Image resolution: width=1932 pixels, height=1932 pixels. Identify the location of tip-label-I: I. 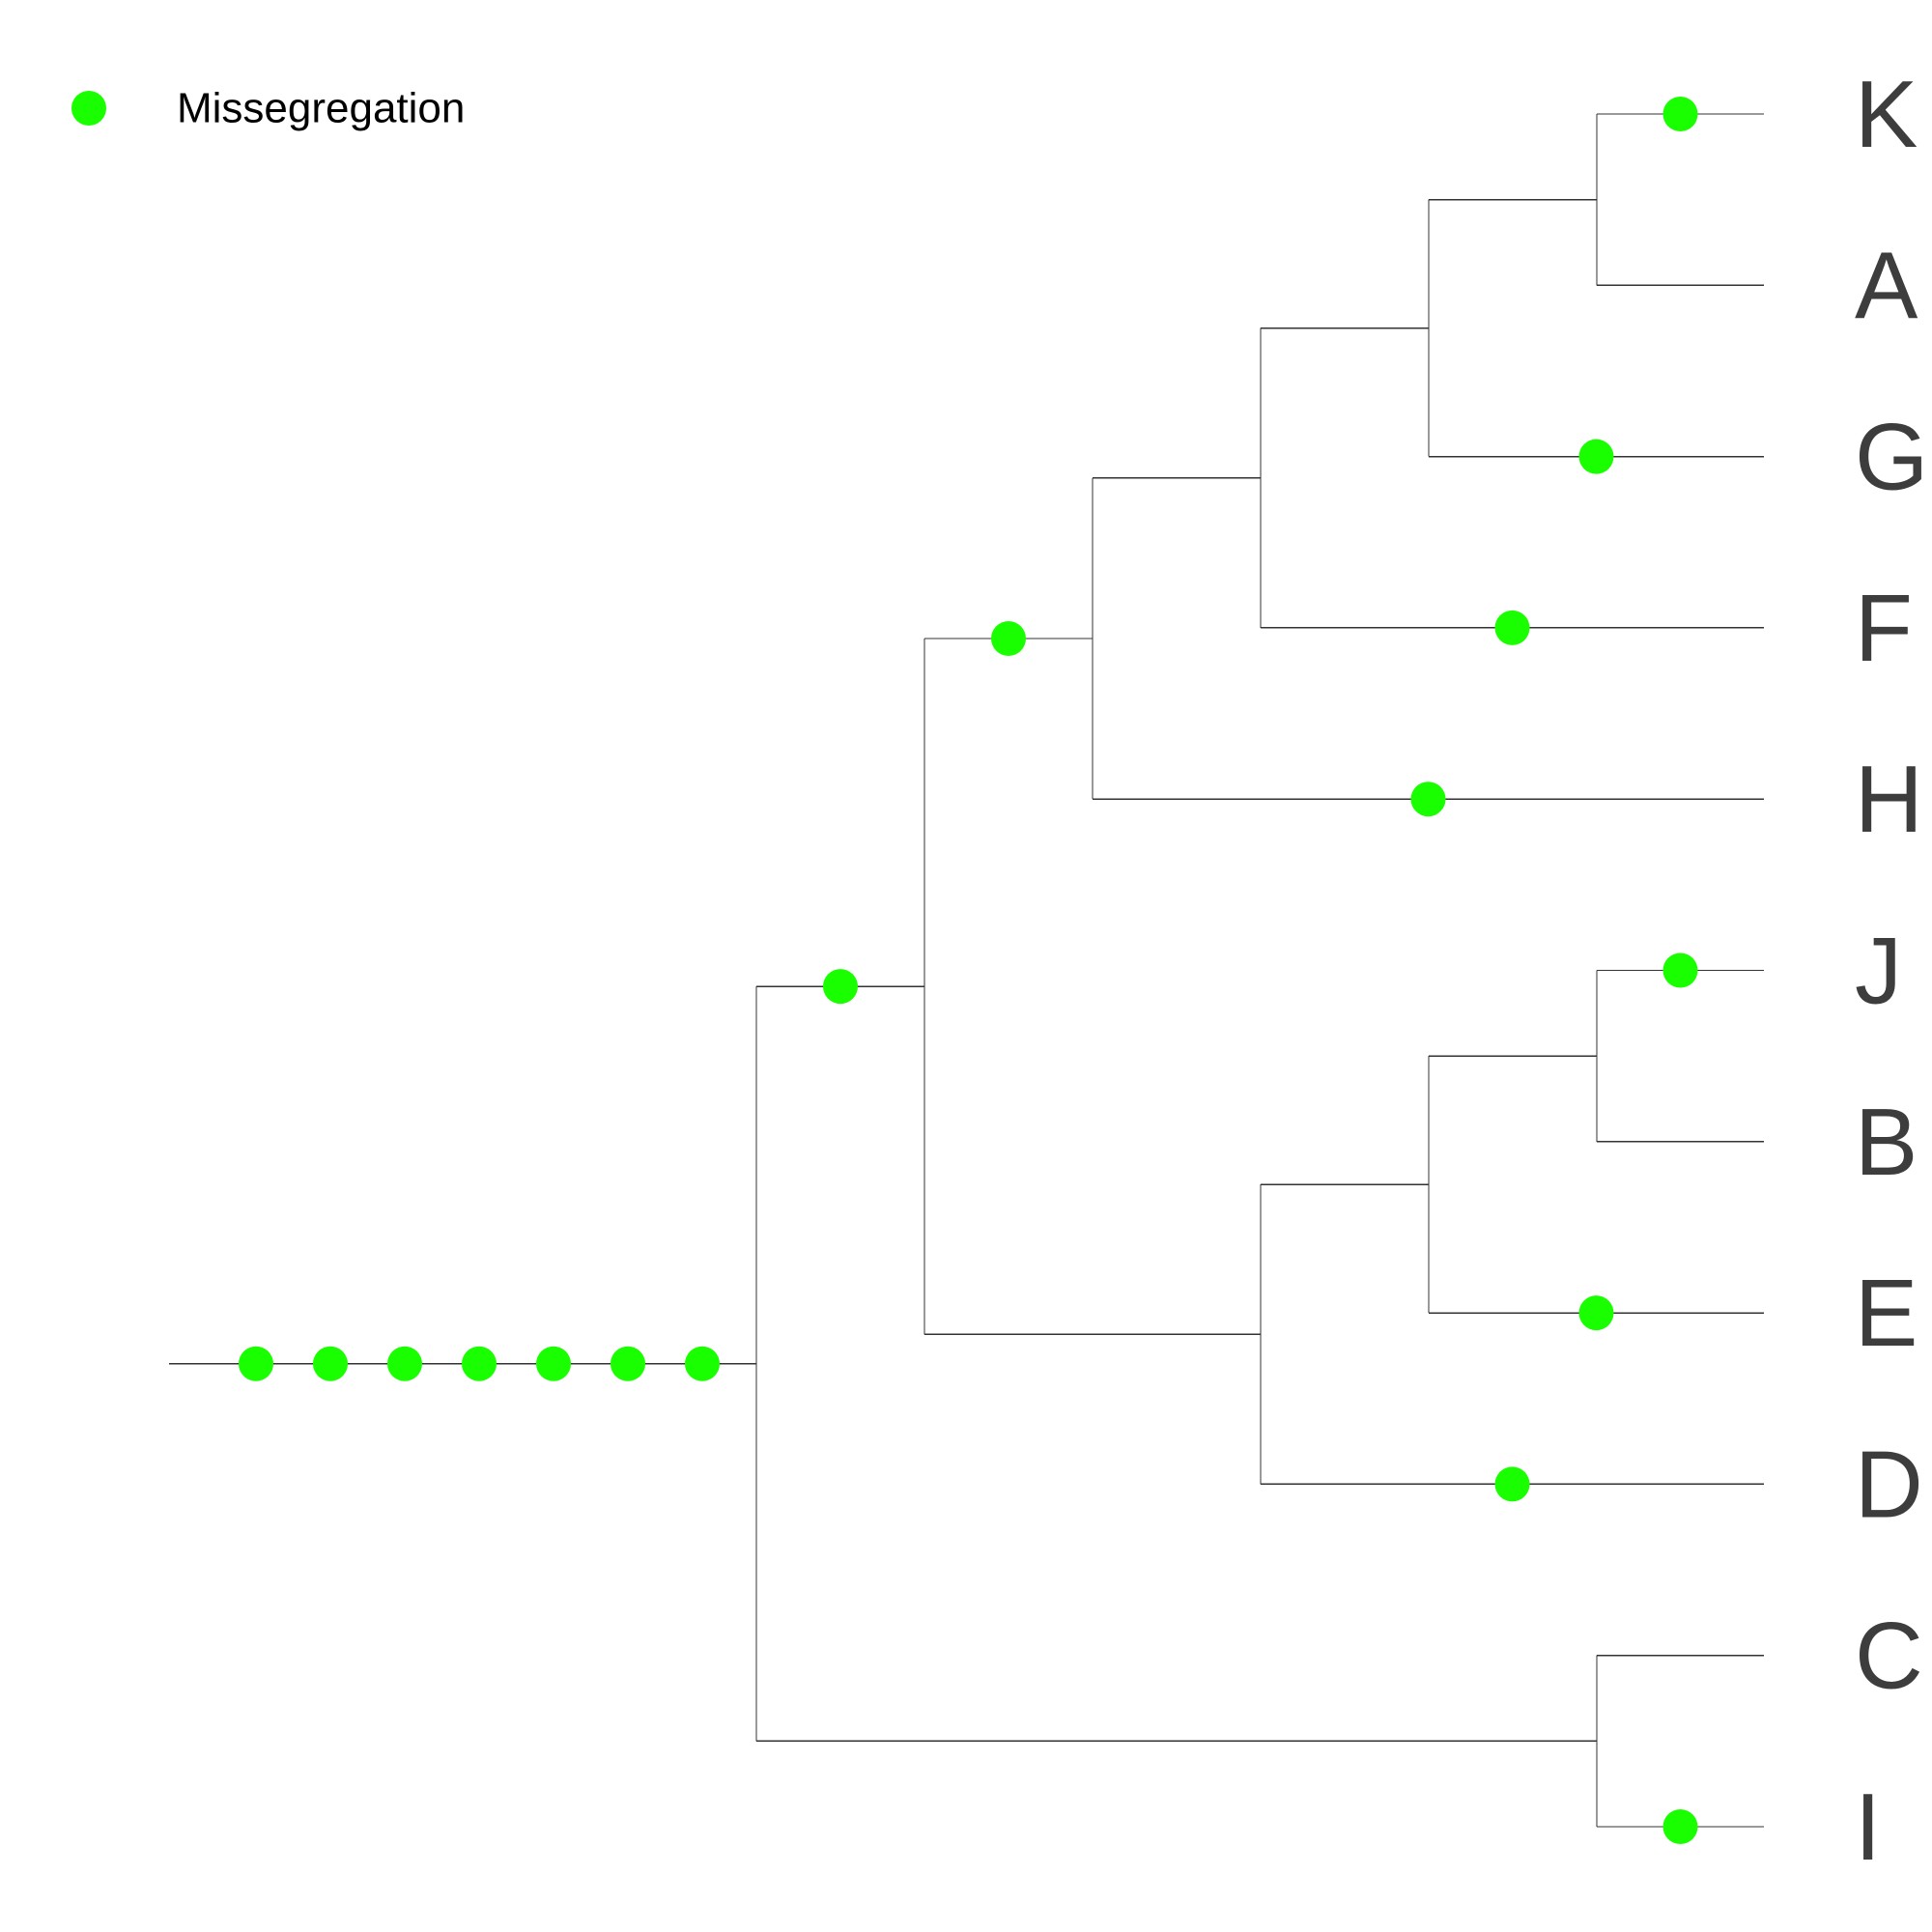
(1868, 1827).